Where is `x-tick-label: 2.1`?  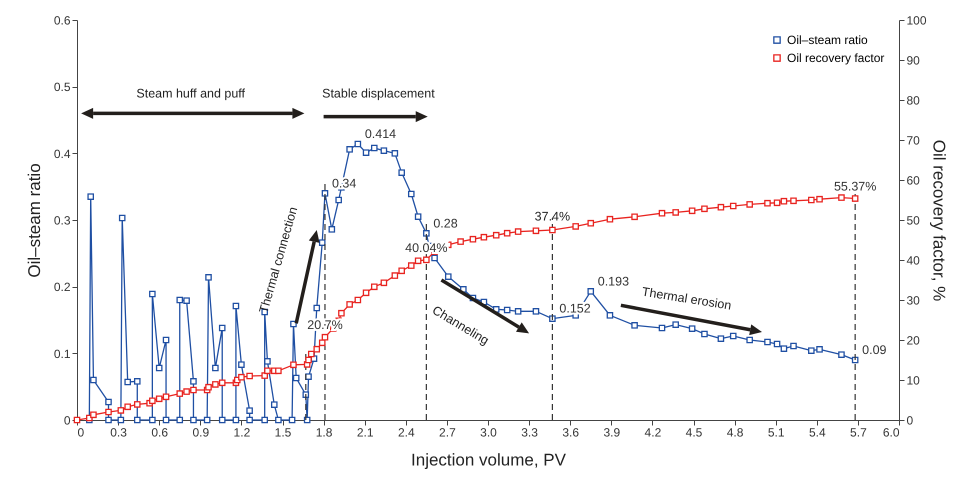 x-tick-label: 2.1 is located at coordinates (365, 433).